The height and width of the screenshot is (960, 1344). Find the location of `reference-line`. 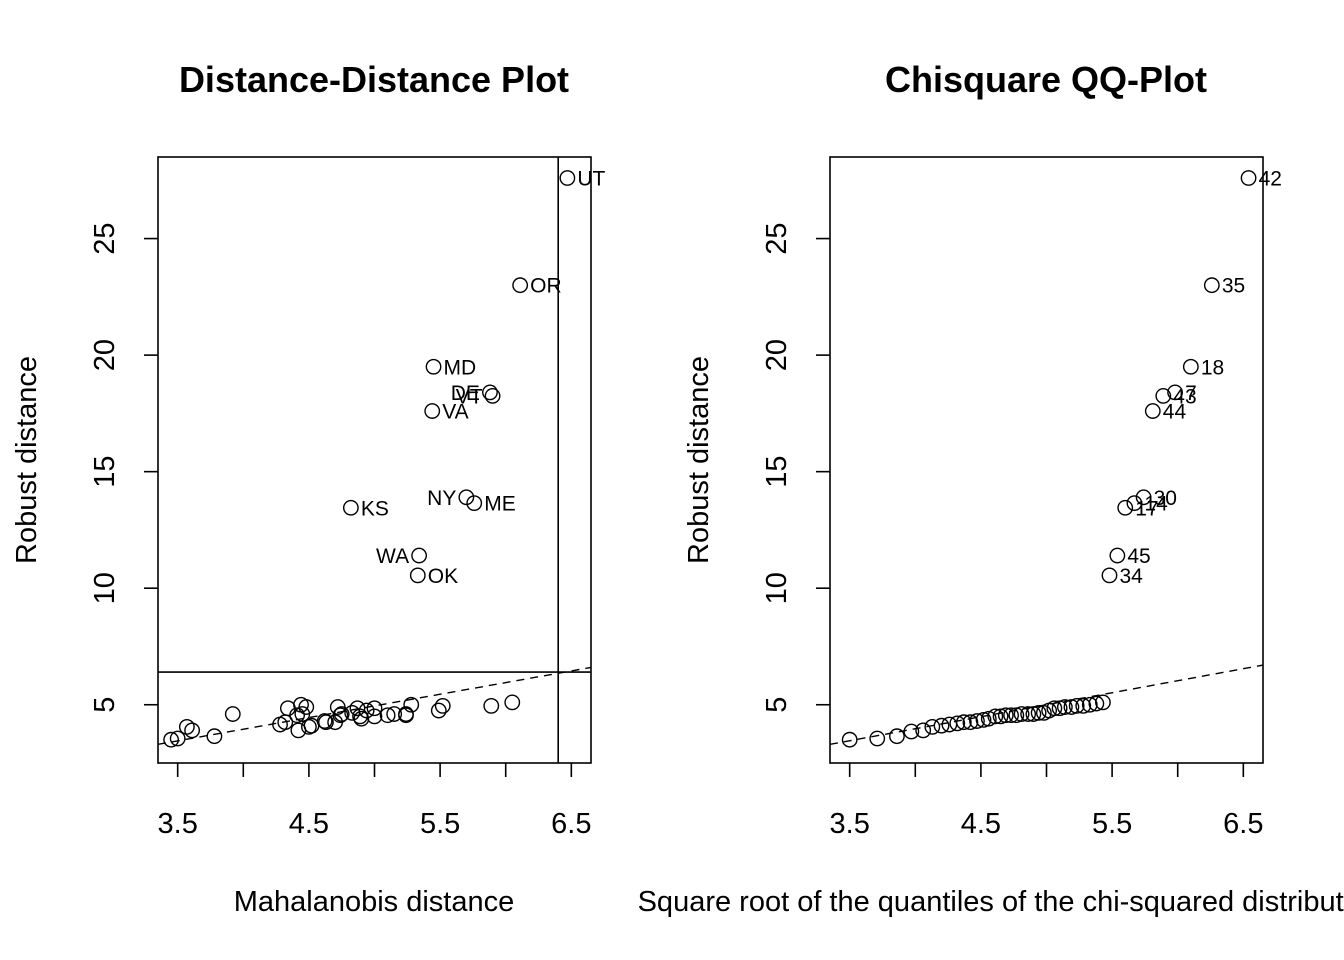

reference-line is located at coordinates (374, 706).